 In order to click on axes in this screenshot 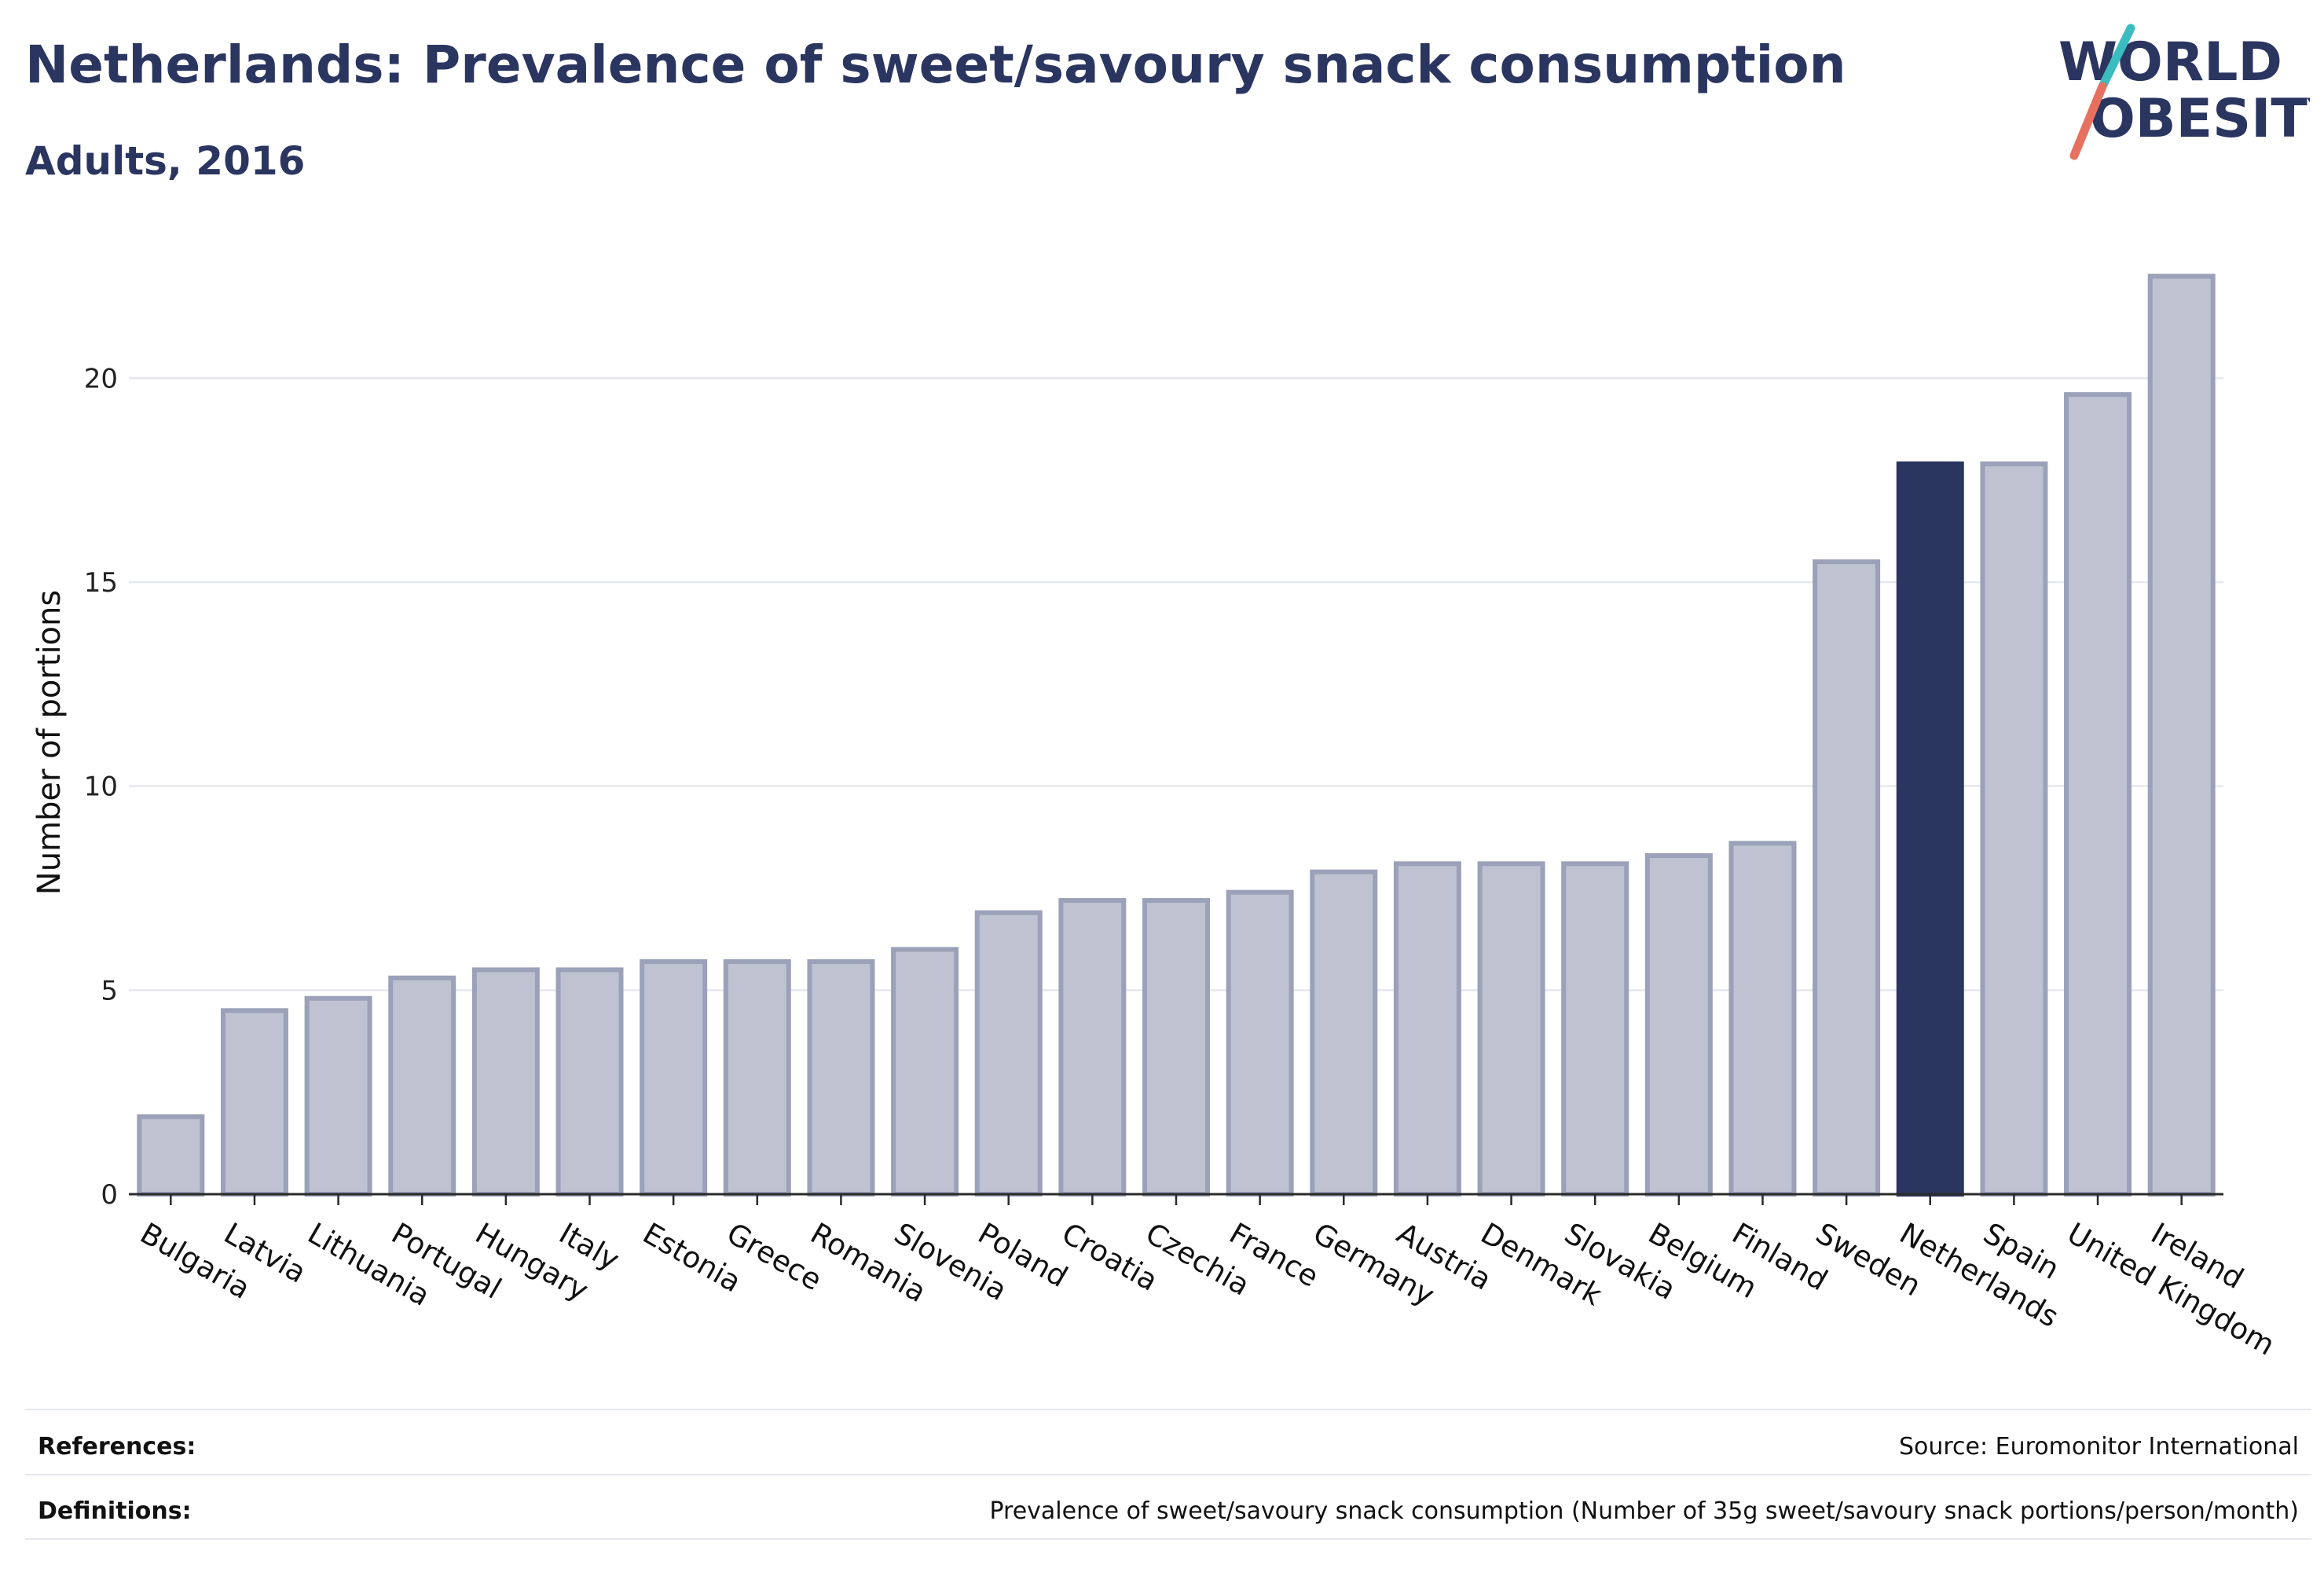, I will do `click(1176, 1199)`.